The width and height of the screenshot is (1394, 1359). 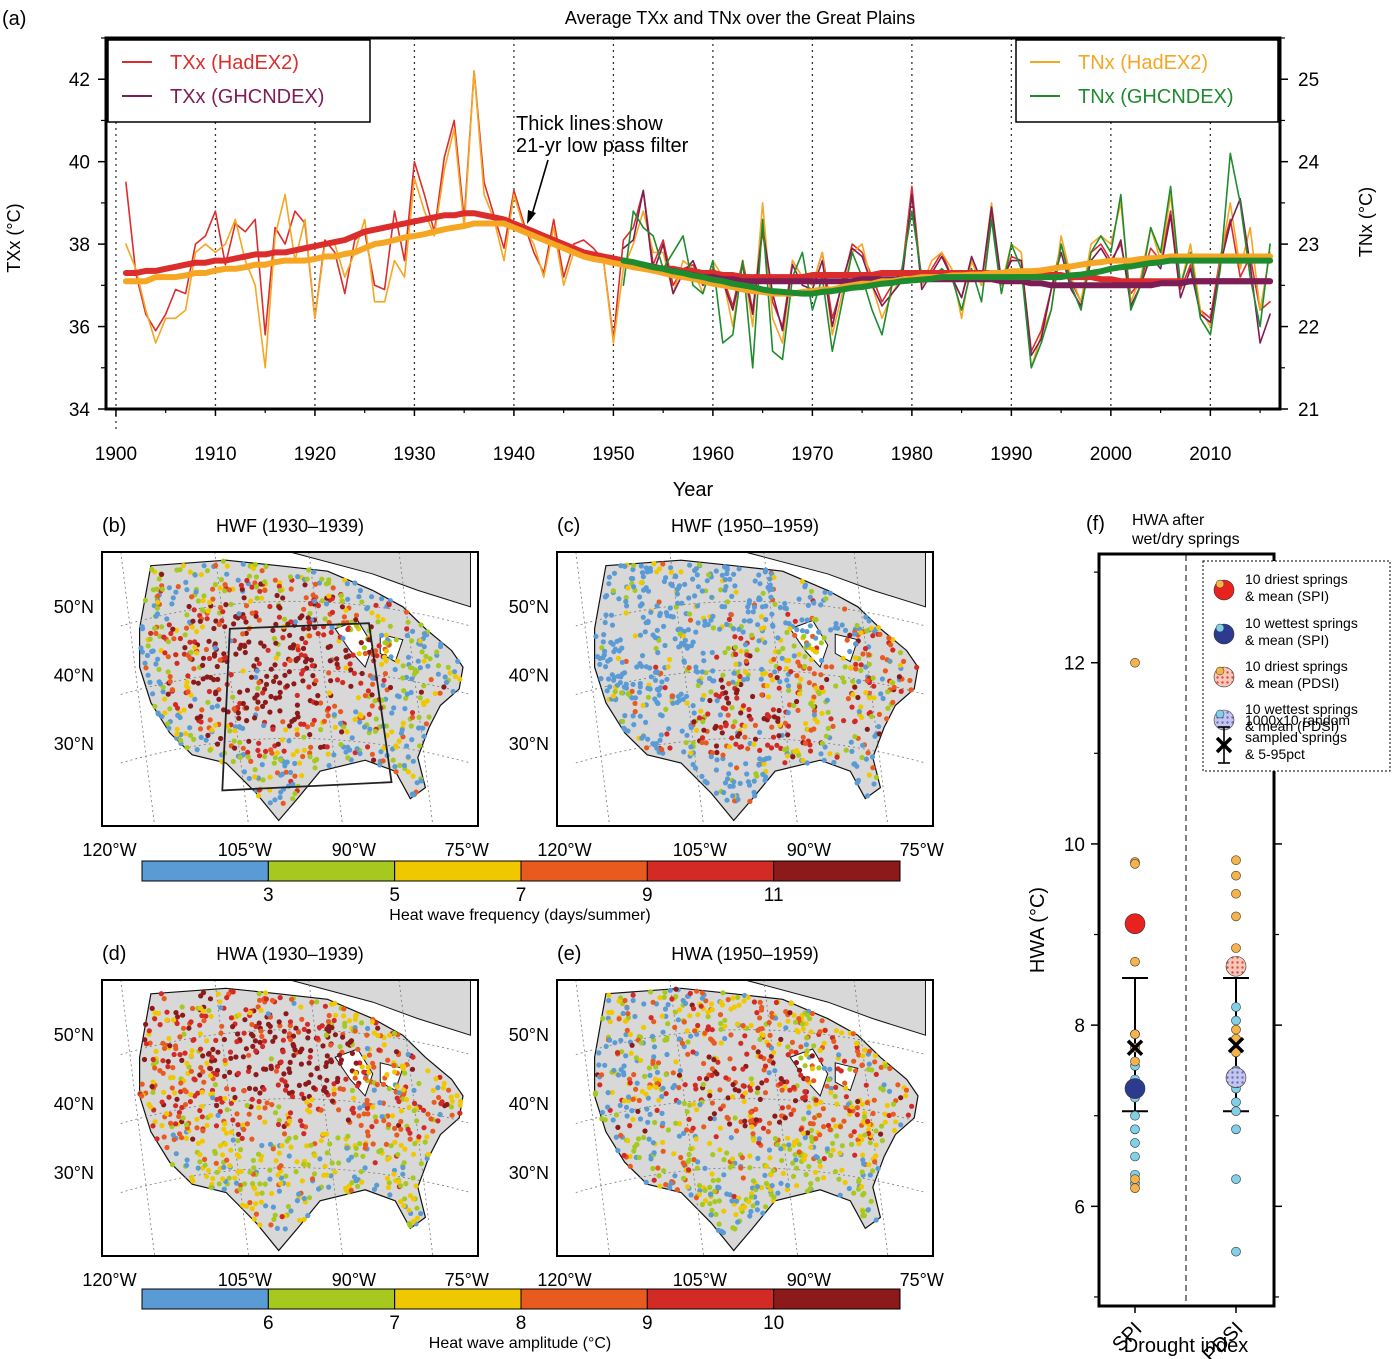 I want to click on x-tick-label: 1950, so click(x=613, y=454).